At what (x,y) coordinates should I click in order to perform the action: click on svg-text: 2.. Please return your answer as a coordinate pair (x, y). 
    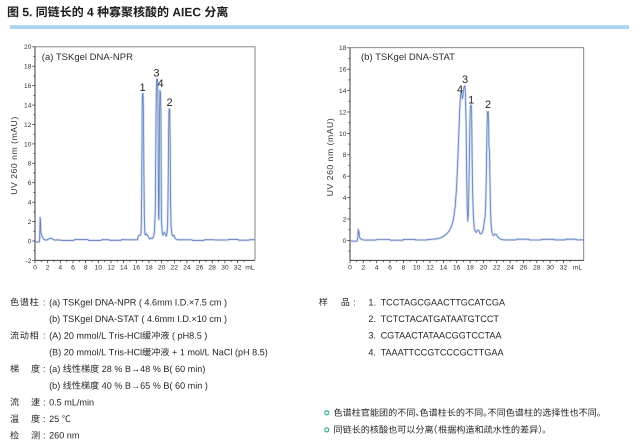
    Looking at the image, I should click on (372, 319).